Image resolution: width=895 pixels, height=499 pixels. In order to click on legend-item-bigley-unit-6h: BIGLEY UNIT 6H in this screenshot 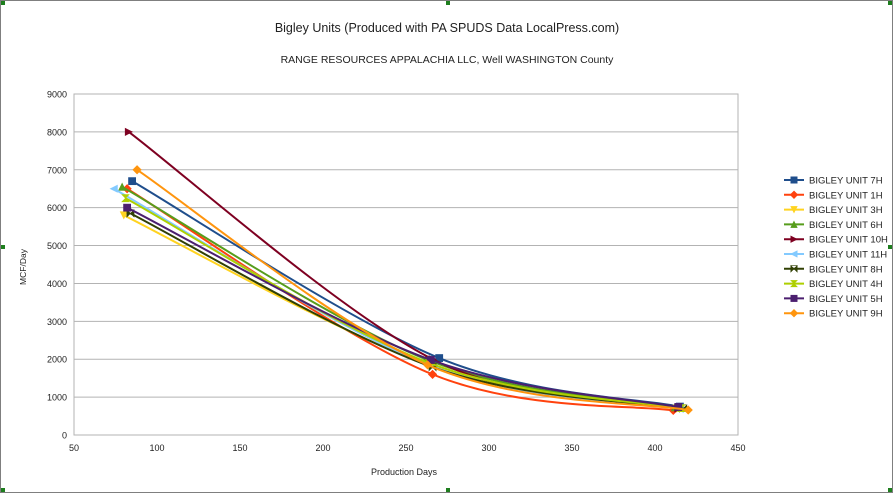, I will do `click(833, 225)`.